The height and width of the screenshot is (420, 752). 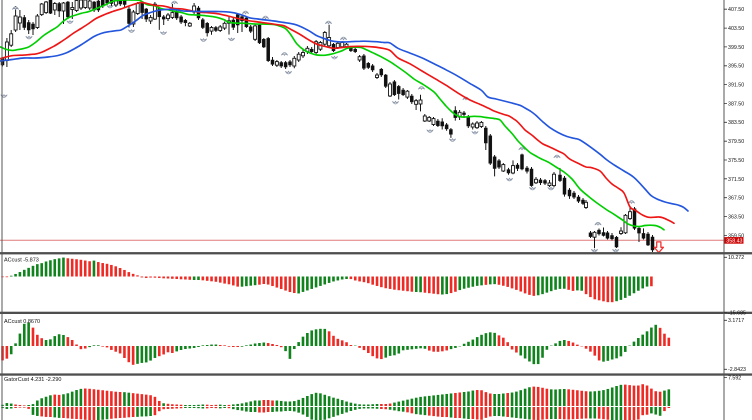 What do you see at coordinates (736, 161) in the screenshot?
I see `svg-text: 375.50` at bounding box center [736, 161].